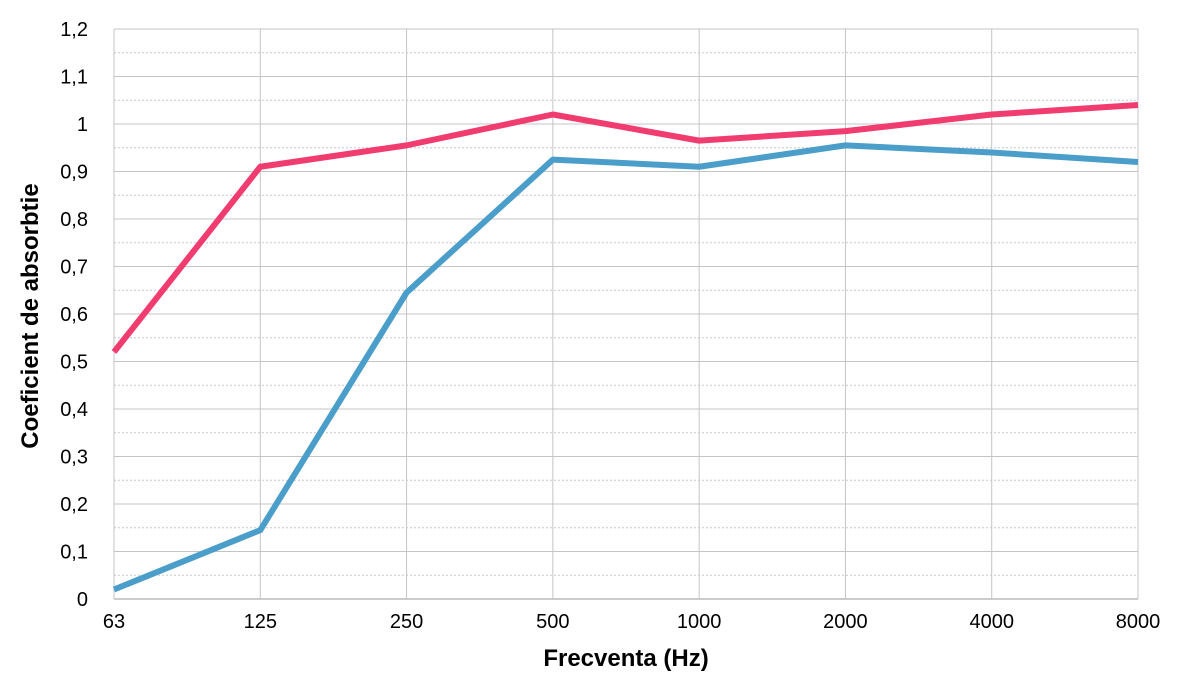 The width and height of the screenshot is (1181, 688). Describe the element at coordinates (699, 622) in the screenshot. I see `x-tick-label: 1000` at that location.